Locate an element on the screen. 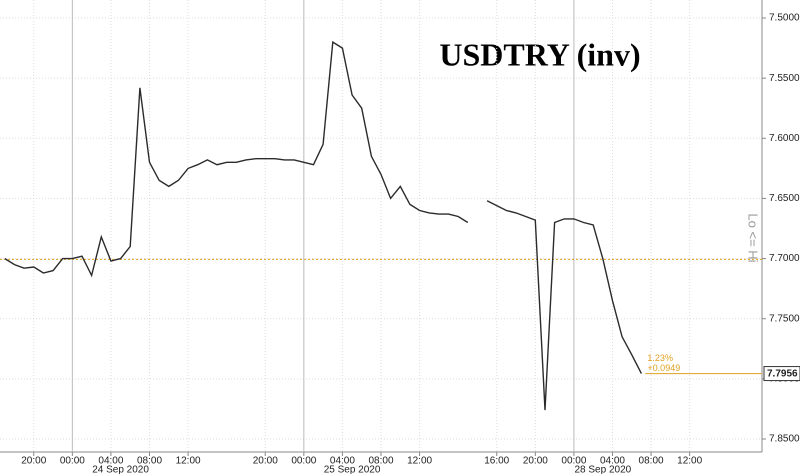  date-label: 24 Sep 2020 is located at coordinates (120, 469).